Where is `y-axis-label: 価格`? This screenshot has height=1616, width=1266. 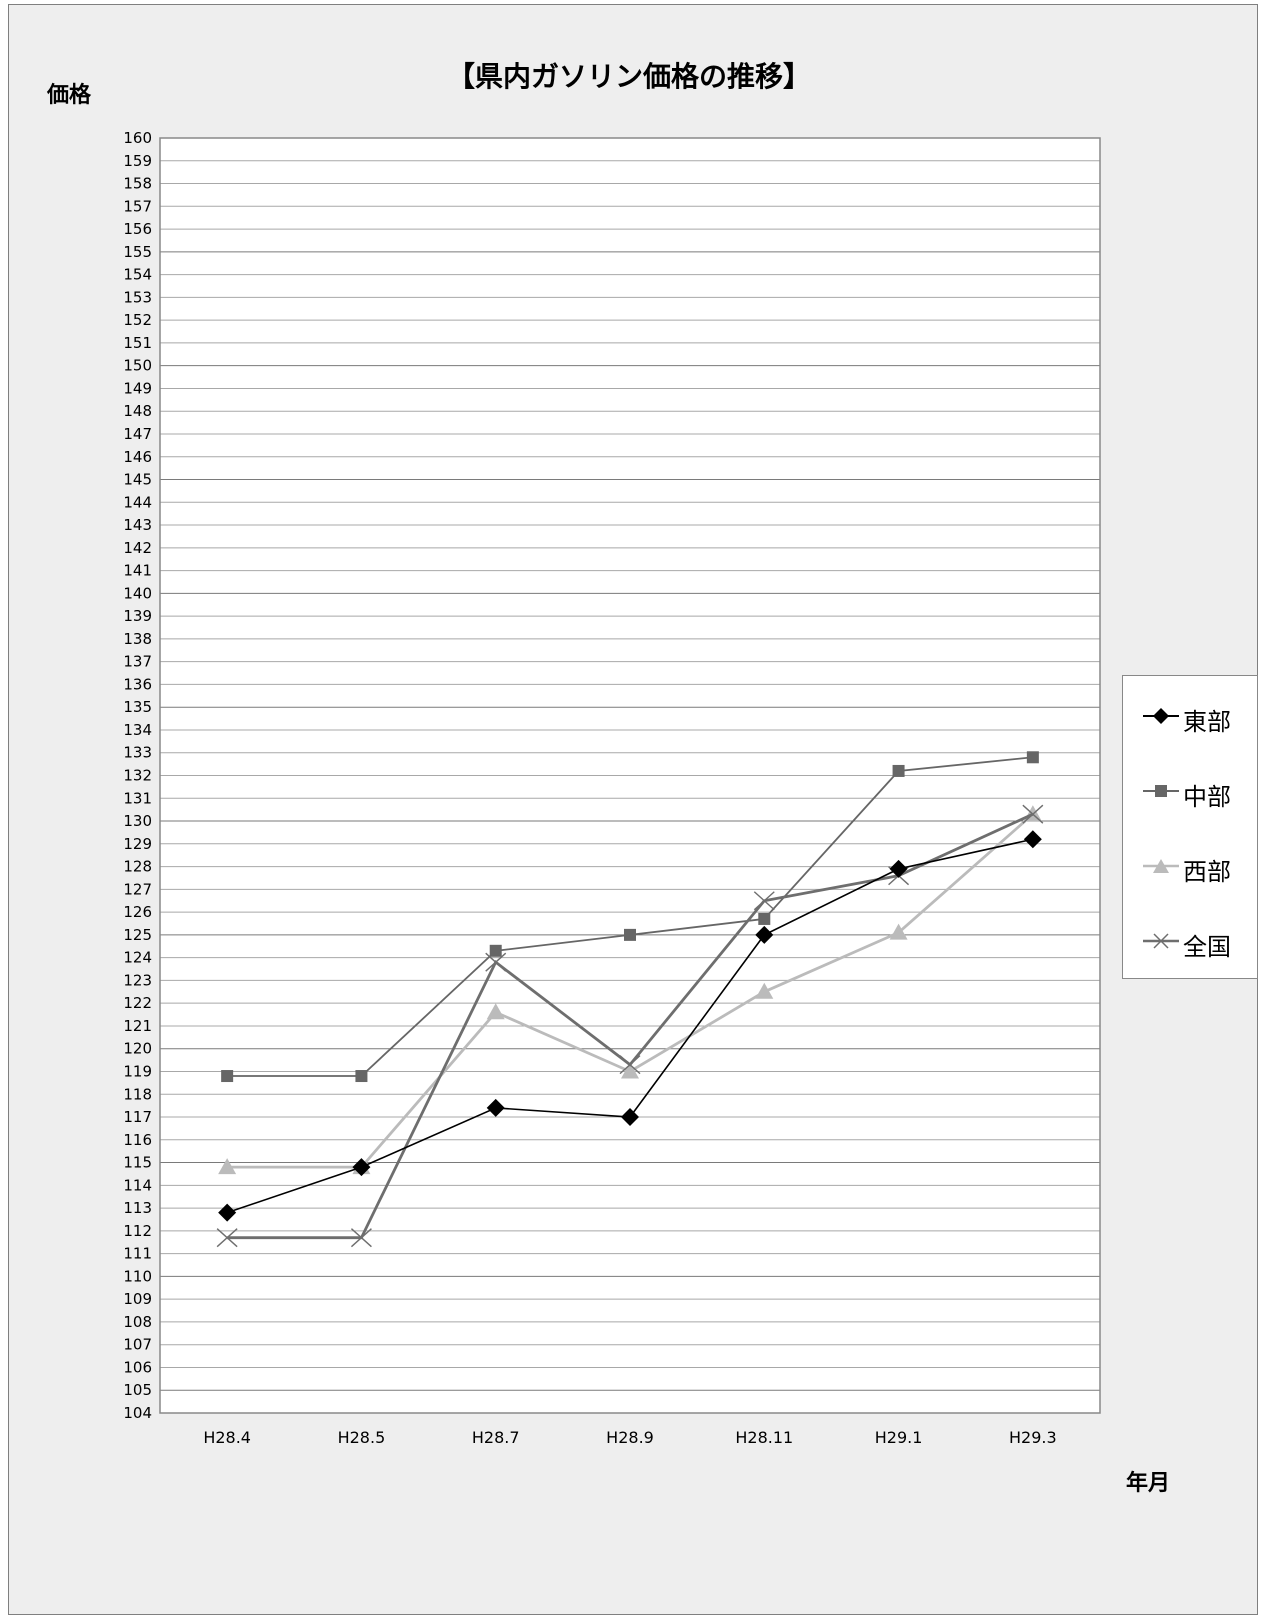
y-axis-label: 価格 is located at coordinates (69, 95).